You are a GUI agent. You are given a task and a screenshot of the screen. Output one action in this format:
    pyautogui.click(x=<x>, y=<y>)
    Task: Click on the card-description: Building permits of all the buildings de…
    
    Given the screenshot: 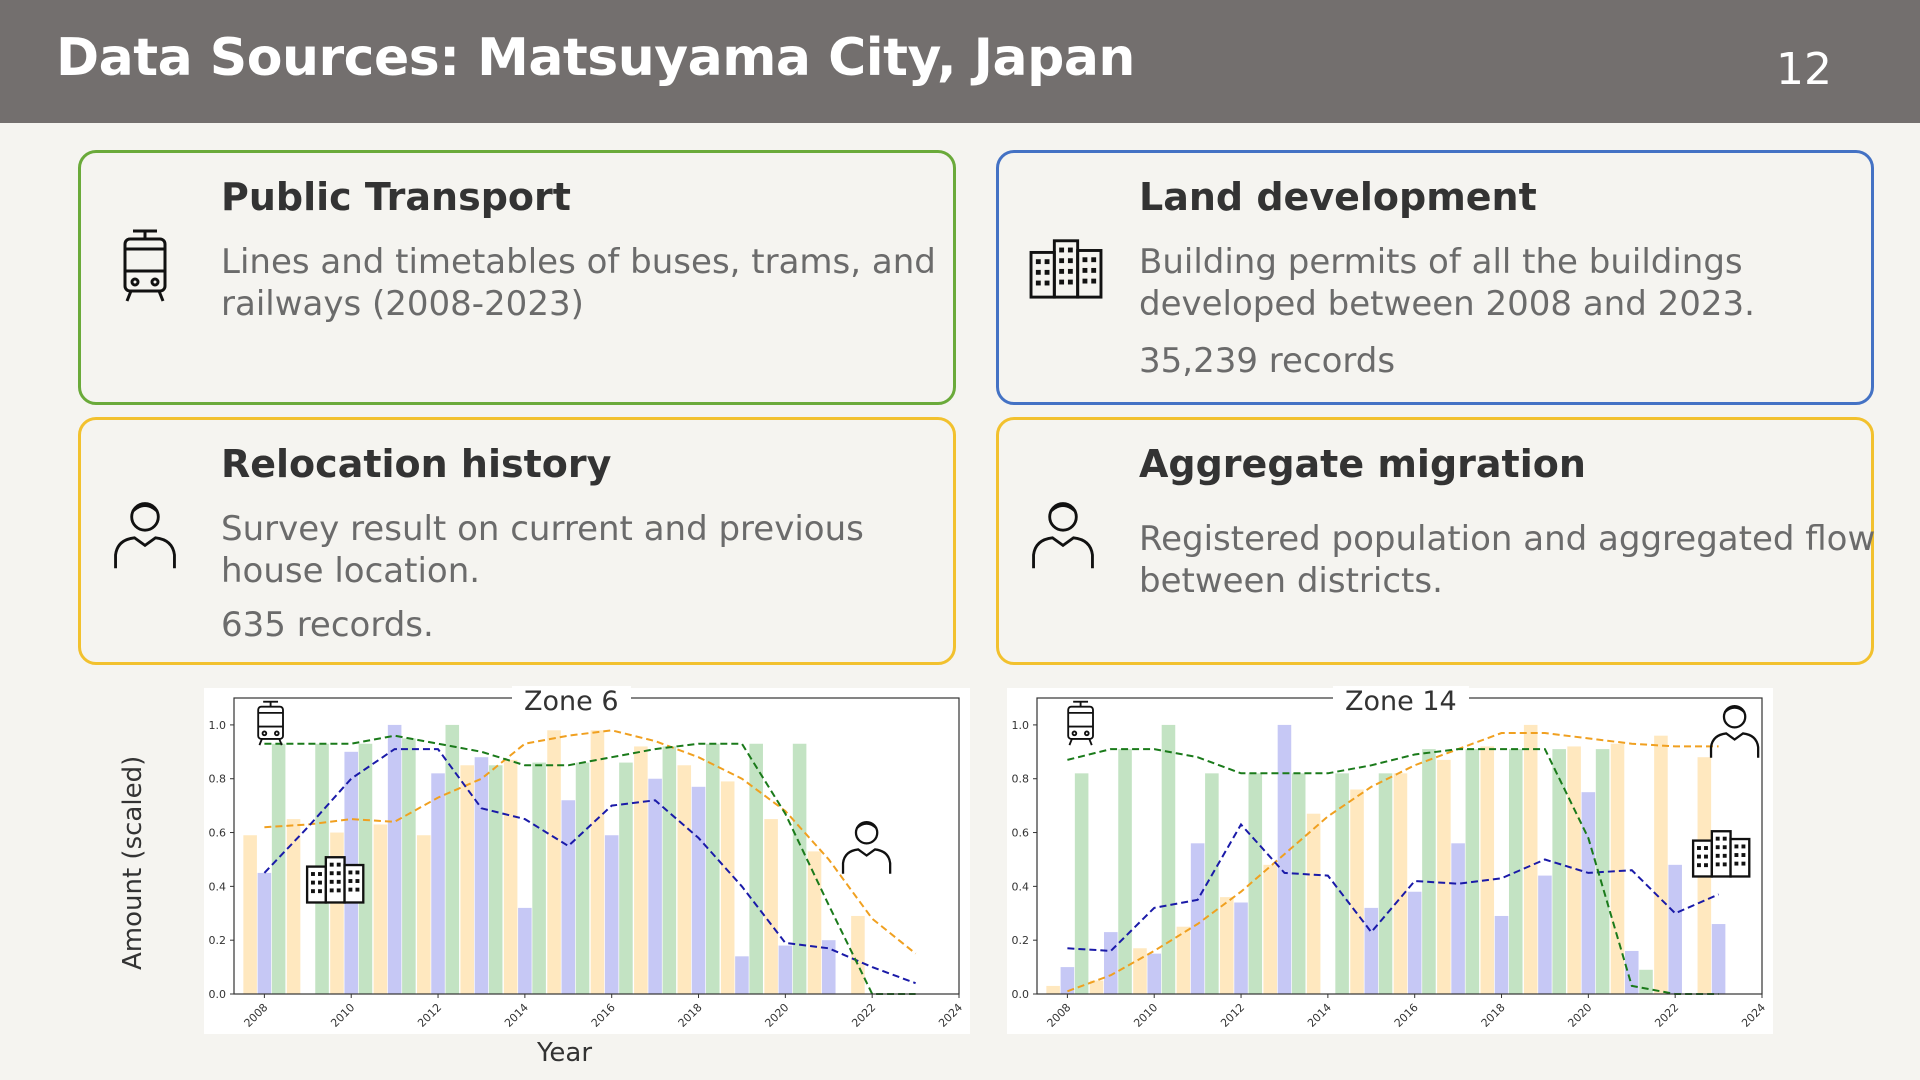 What is the action you would take?
    pyautogui.click(x=1447, y=283)
    